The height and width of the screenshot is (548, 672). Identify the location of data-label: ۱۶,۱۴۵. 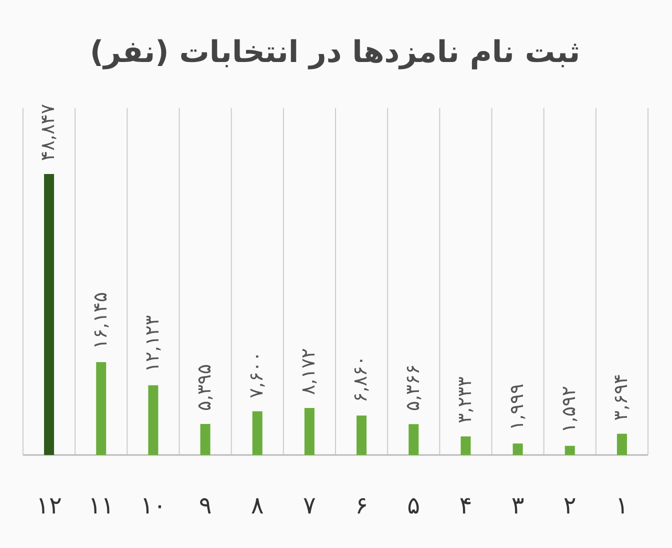
(100, 321).